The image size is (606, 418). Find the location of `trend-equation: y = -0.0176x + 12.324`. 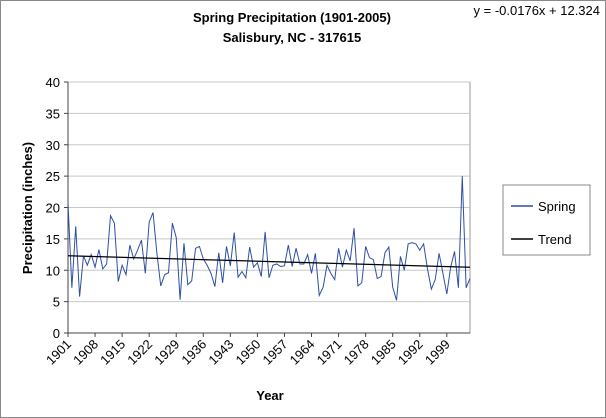

trend-equation: y = -0.0176x + 12.324 is located at coordinates (537, 10).